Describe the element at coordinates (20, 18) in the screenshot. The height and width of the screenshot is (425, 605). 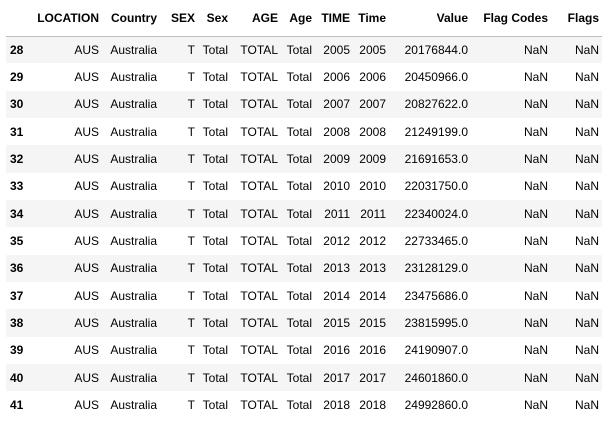
I see `index-header` at that location.